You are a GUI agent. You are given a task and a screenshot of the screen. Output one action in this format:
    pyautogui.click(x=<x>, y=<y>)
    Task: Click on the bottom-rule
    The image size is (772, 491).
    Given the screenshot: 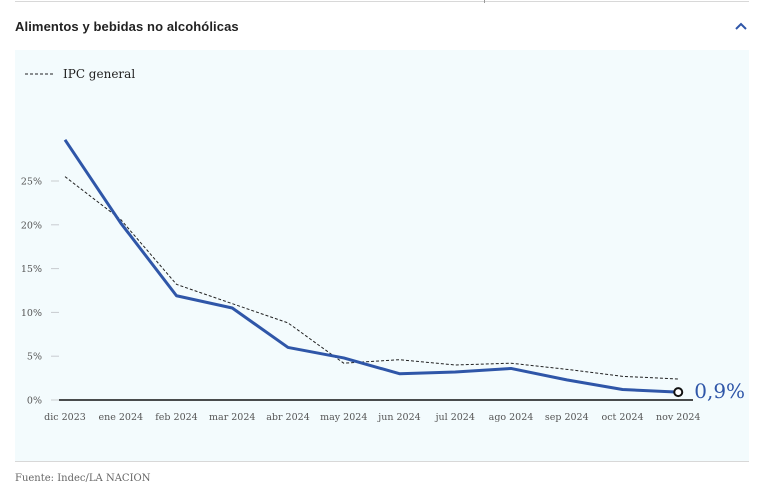 What is the action you would take?
    pyautogui.click(x=382, y=461)
    